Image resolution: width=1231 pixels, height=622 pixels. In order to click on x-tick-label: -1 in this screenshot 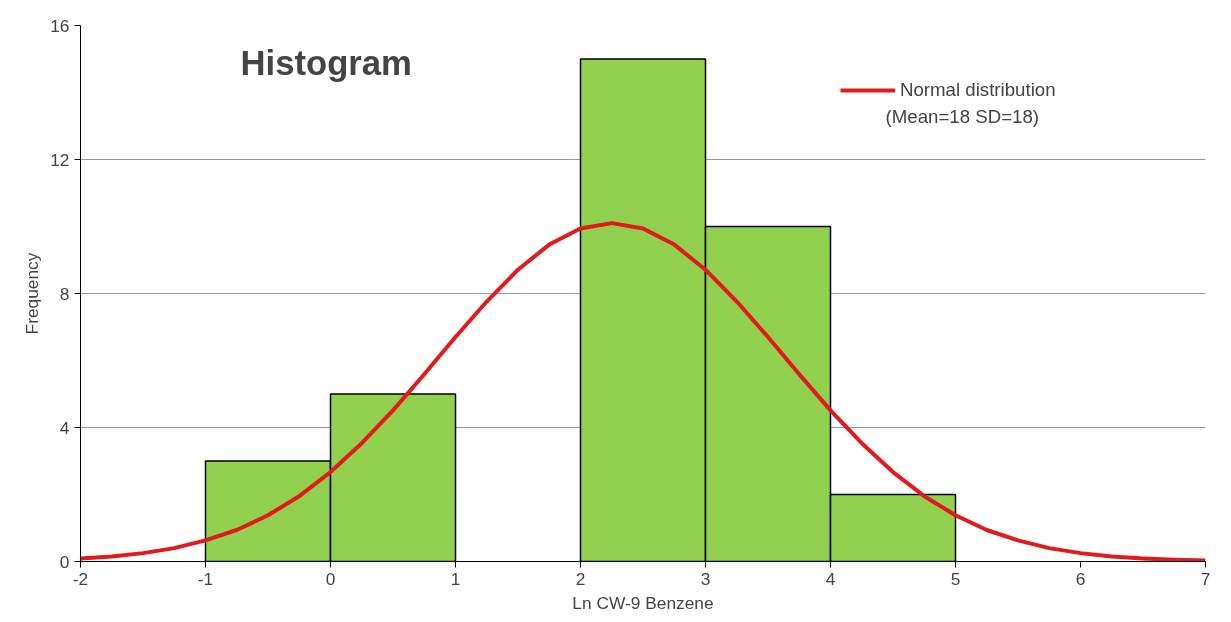, I will do `click(205, 578)`.